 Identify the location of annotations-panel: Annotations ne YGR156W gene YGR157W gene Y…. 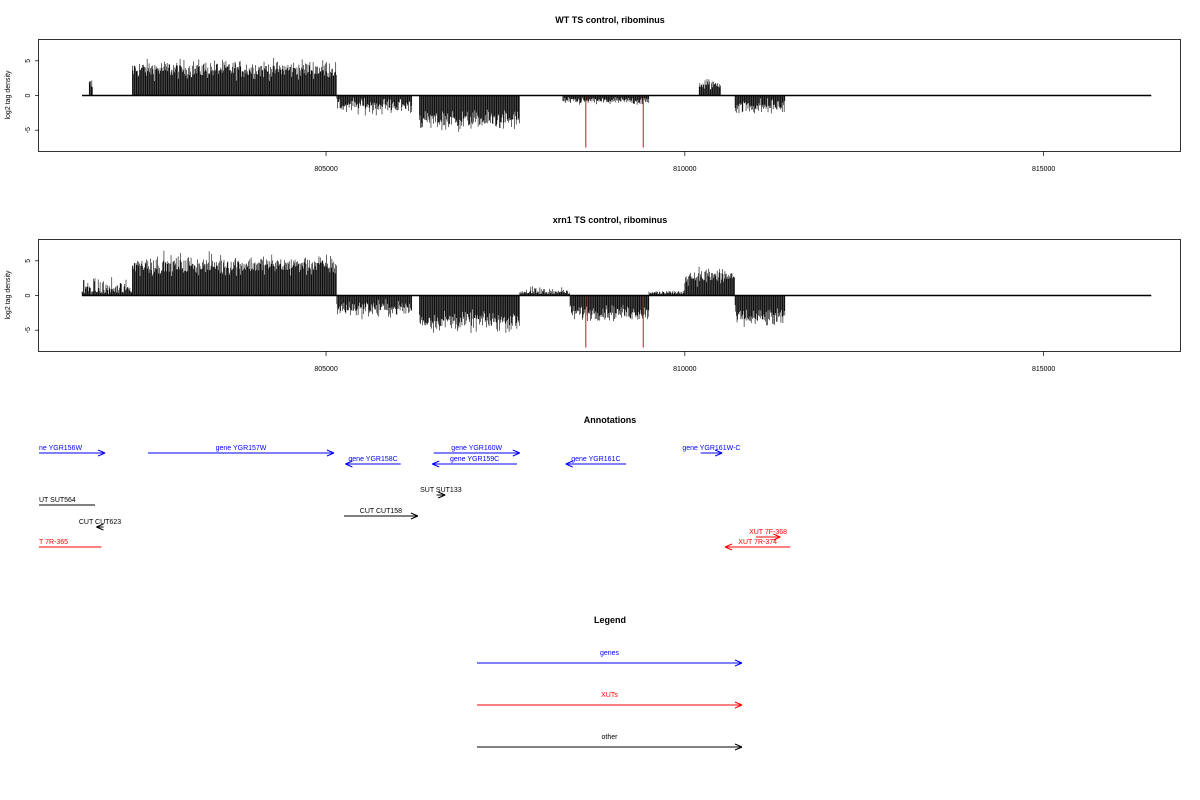
(415, 483).